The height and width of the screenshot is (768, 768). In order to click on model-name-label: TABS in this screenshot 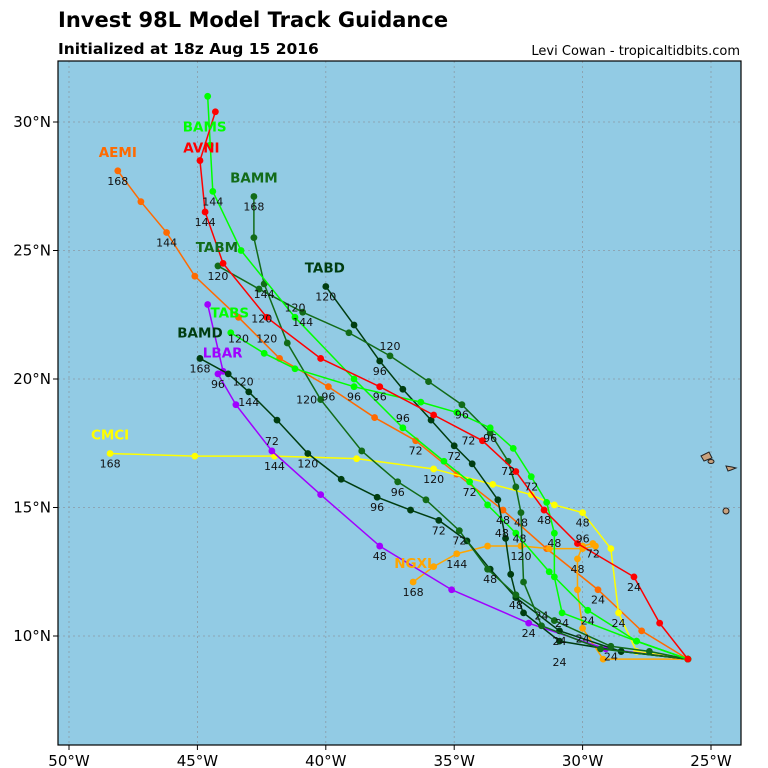, I will do `click(229, 314)`.